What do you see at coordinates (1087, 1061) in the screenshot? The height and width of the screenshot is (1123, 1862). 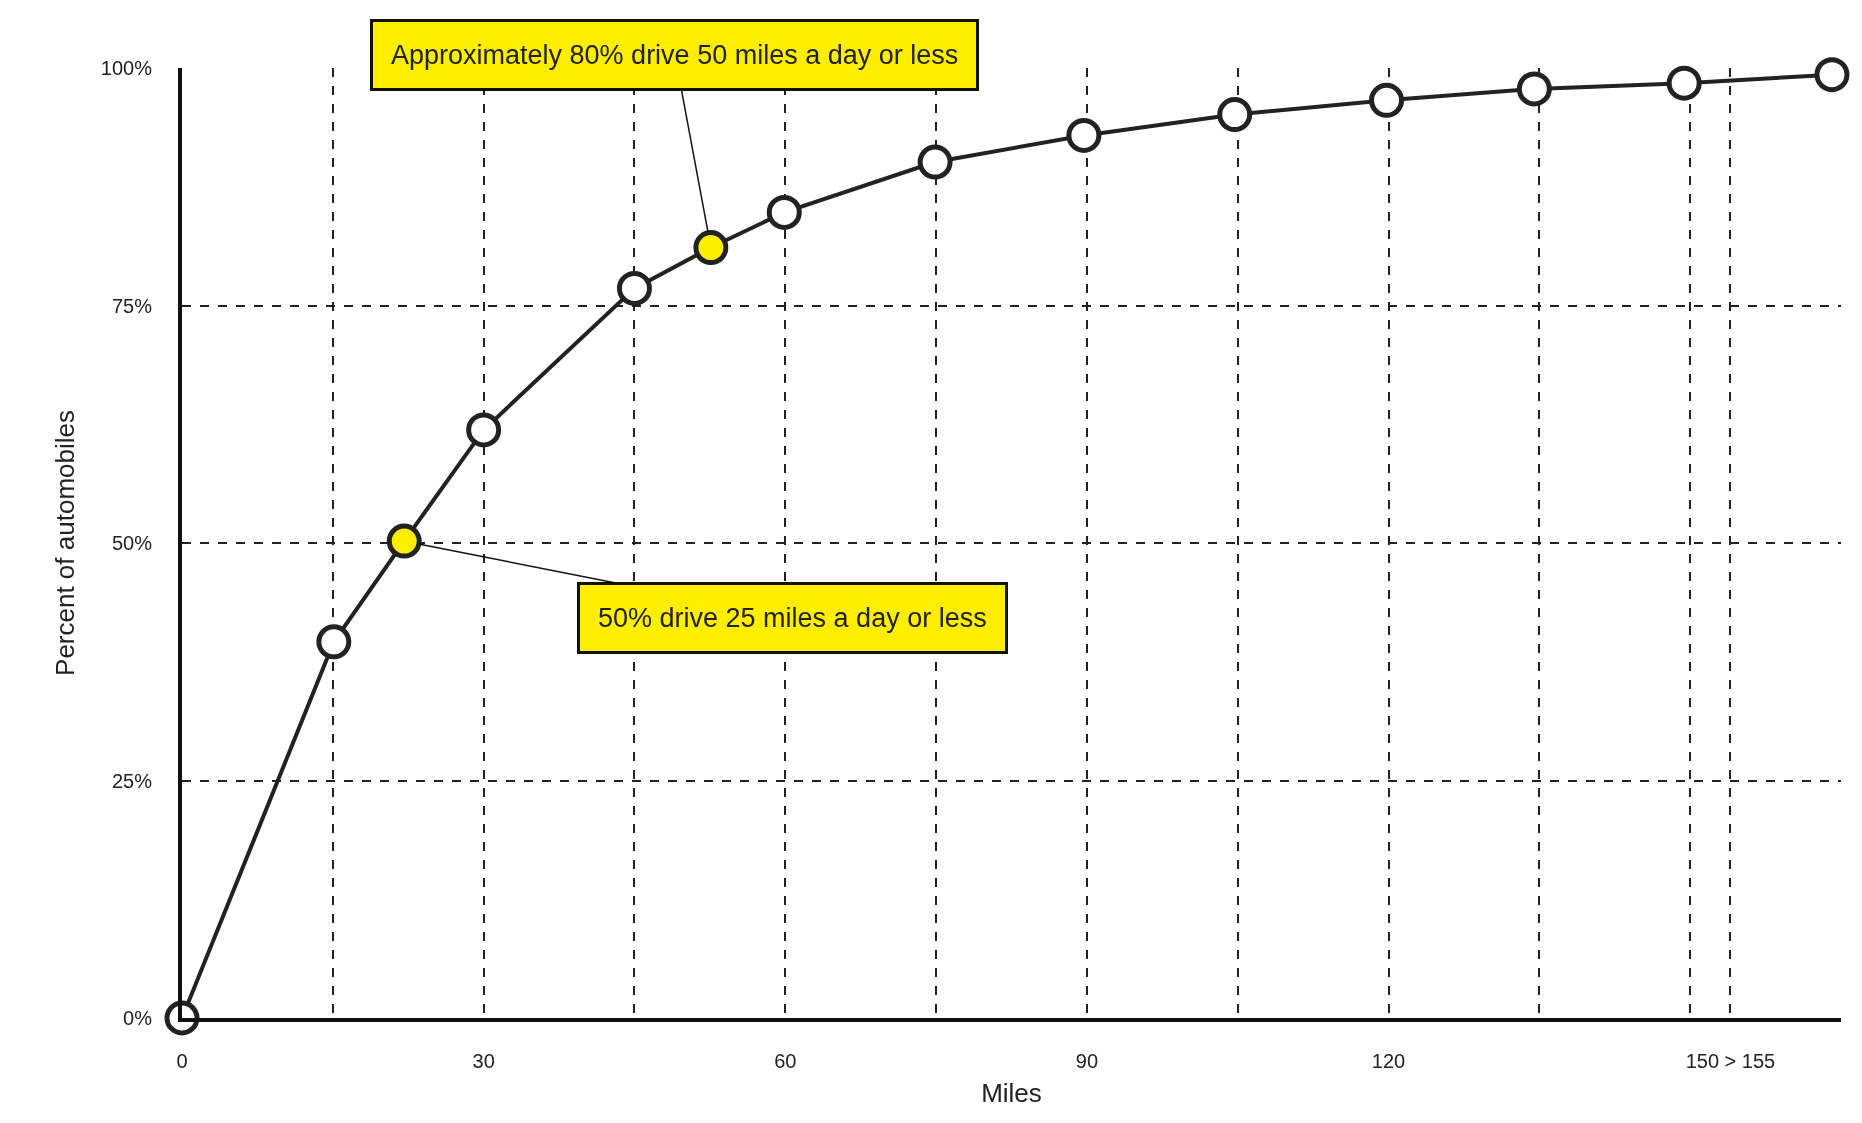 I see `x-tick-label: 90` at bounding box center [1087, 1061].